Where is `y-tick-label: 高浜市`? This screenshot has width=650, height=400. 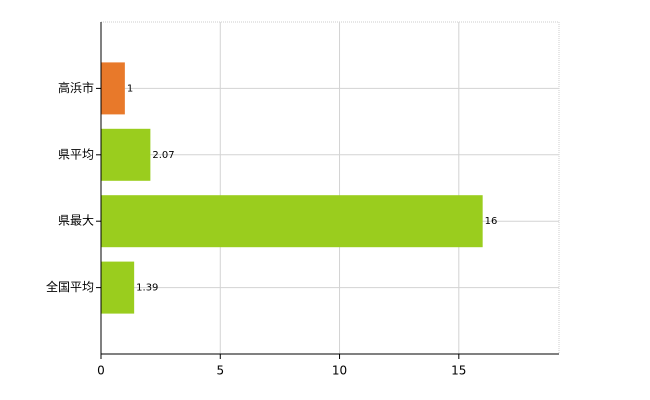 y-tick-label: 高浜市 is located at coordinates (76, 87).